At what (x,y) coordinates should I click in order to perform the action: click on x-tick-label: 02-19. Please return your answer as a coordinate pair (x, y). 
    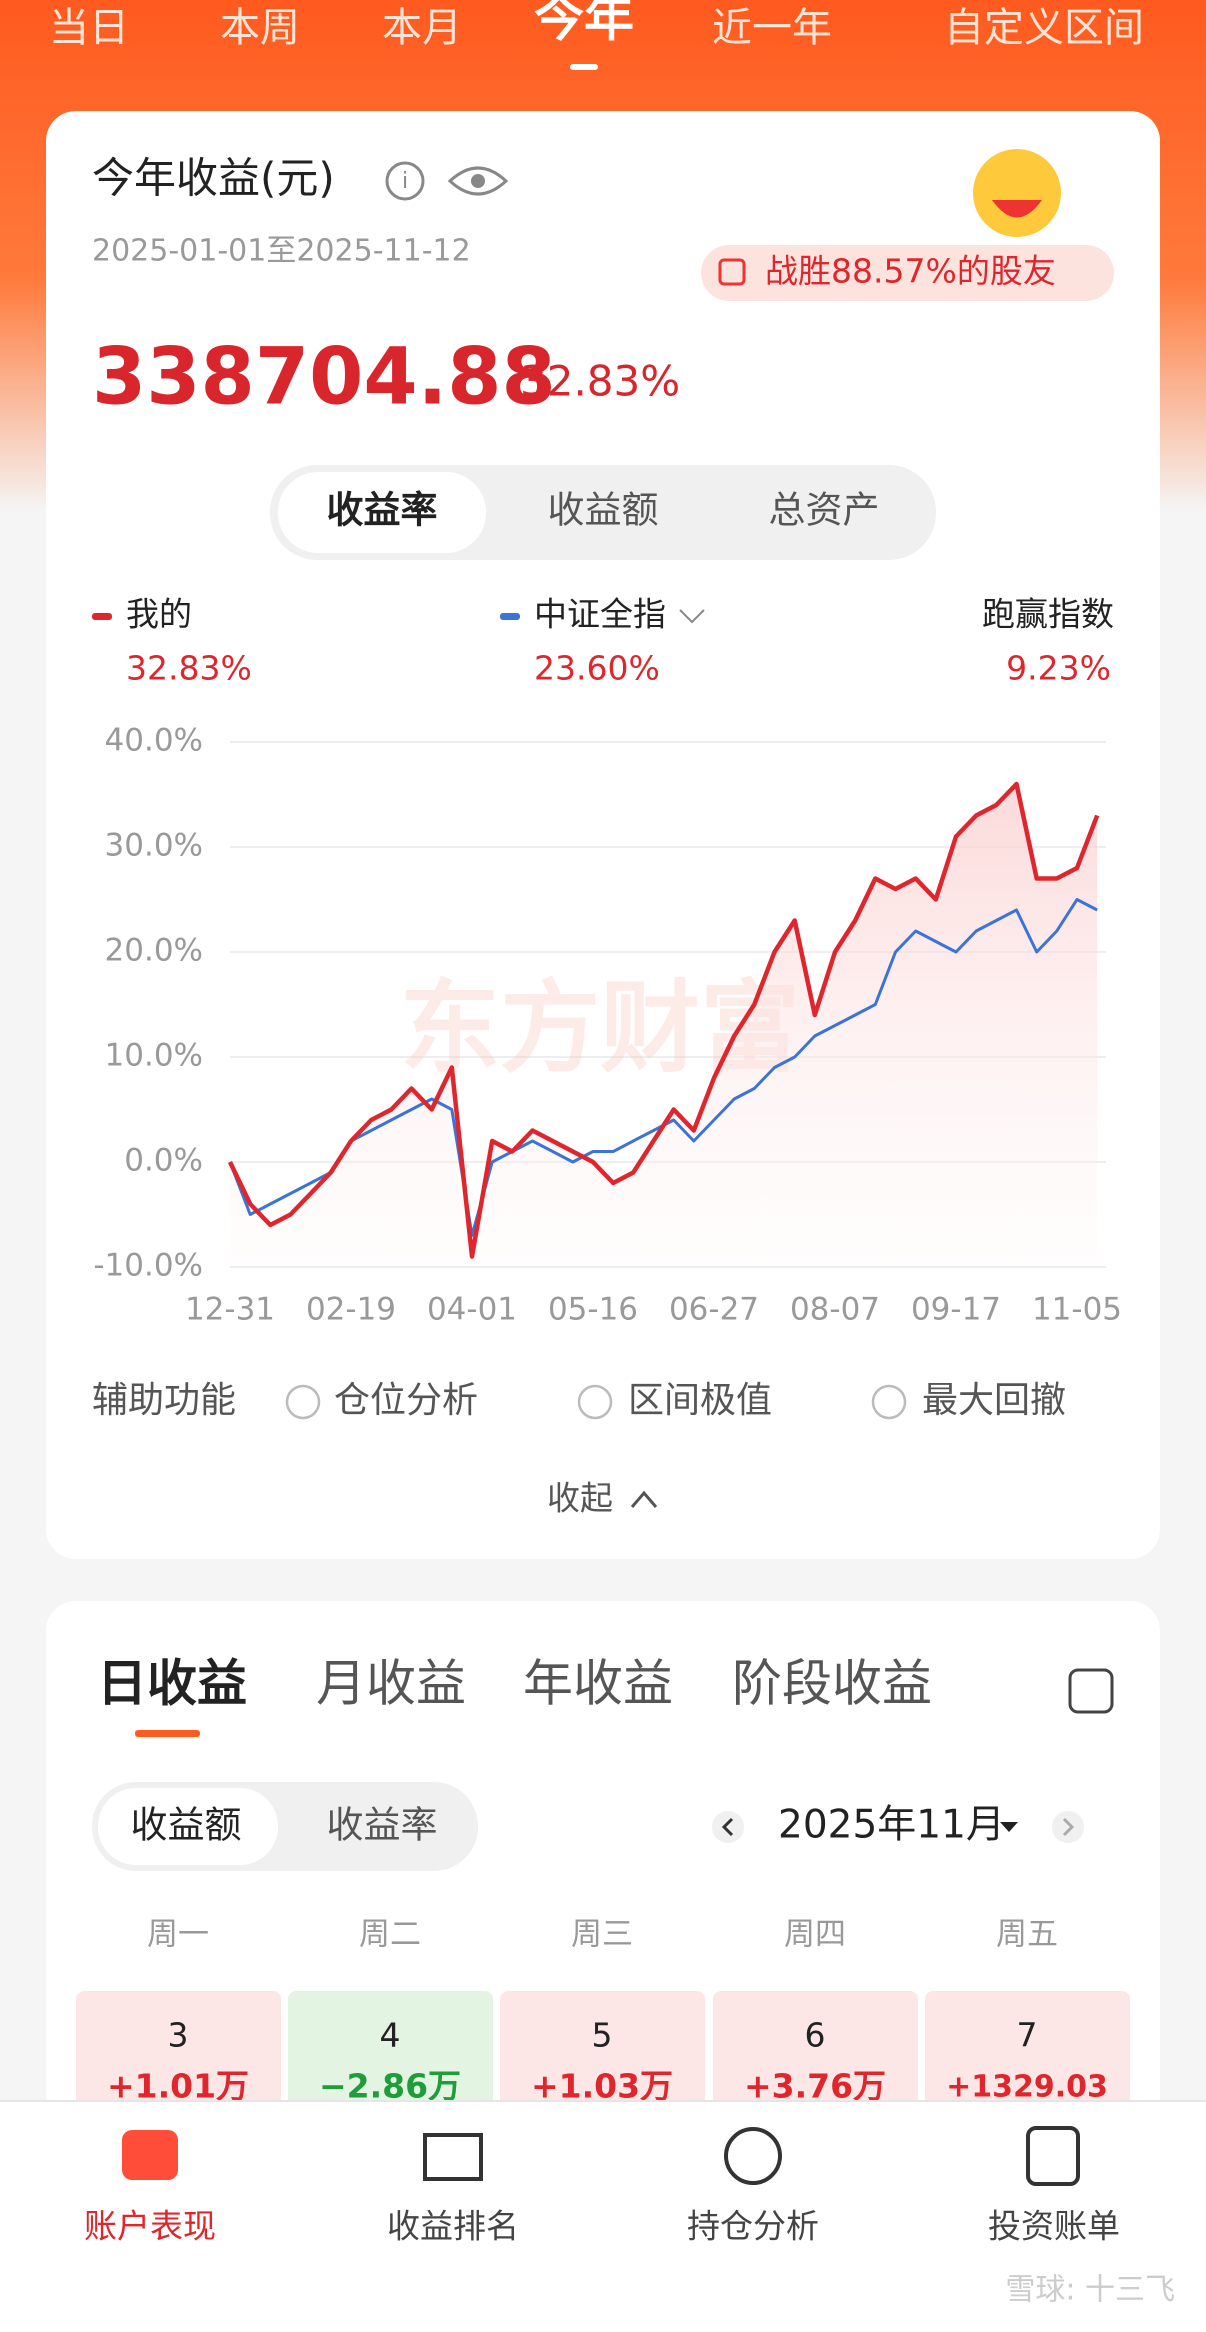
    Looking at the image, I should click on (351, 1310).